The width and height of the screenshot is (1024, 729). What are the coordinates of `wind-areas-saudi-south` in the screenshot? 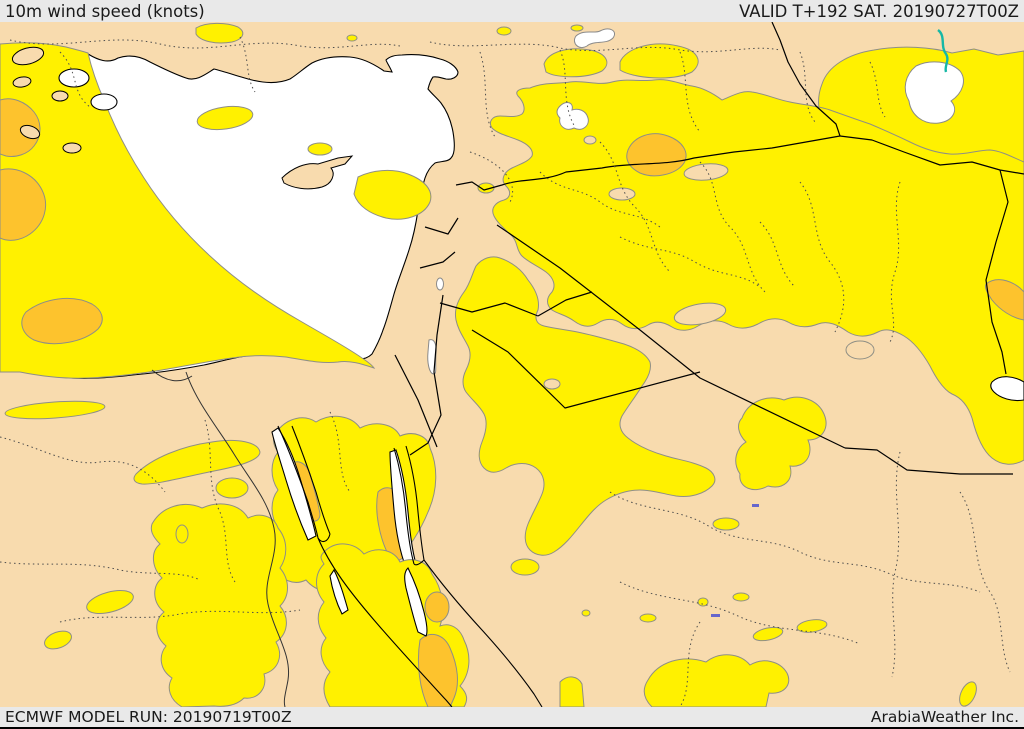 It's located at (743, 632).